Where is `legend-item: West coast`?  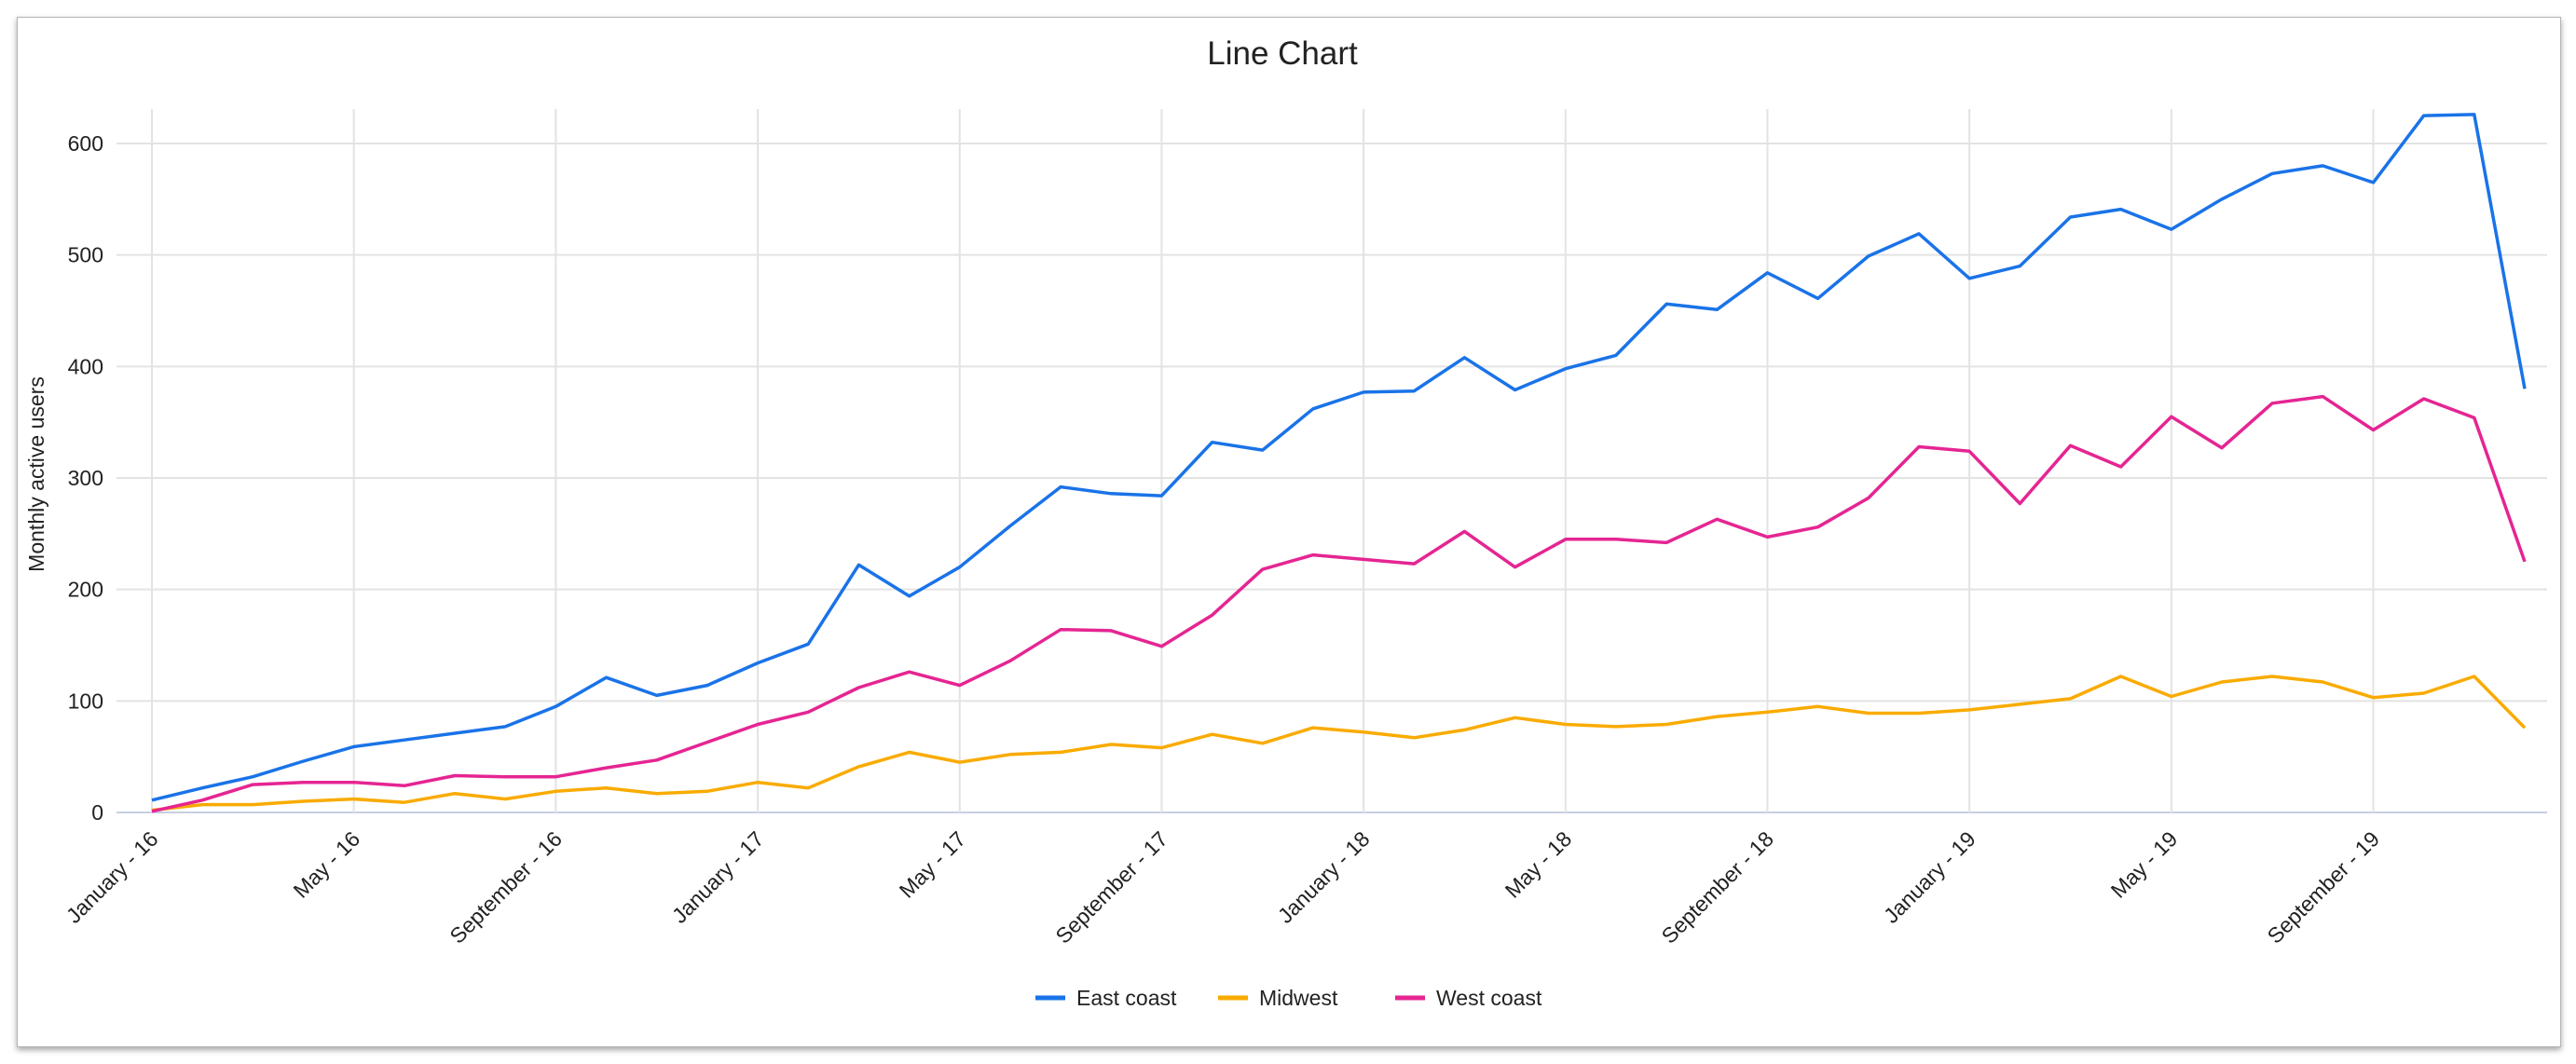 legend-item: West coast is located at coordinates (1468, 998).